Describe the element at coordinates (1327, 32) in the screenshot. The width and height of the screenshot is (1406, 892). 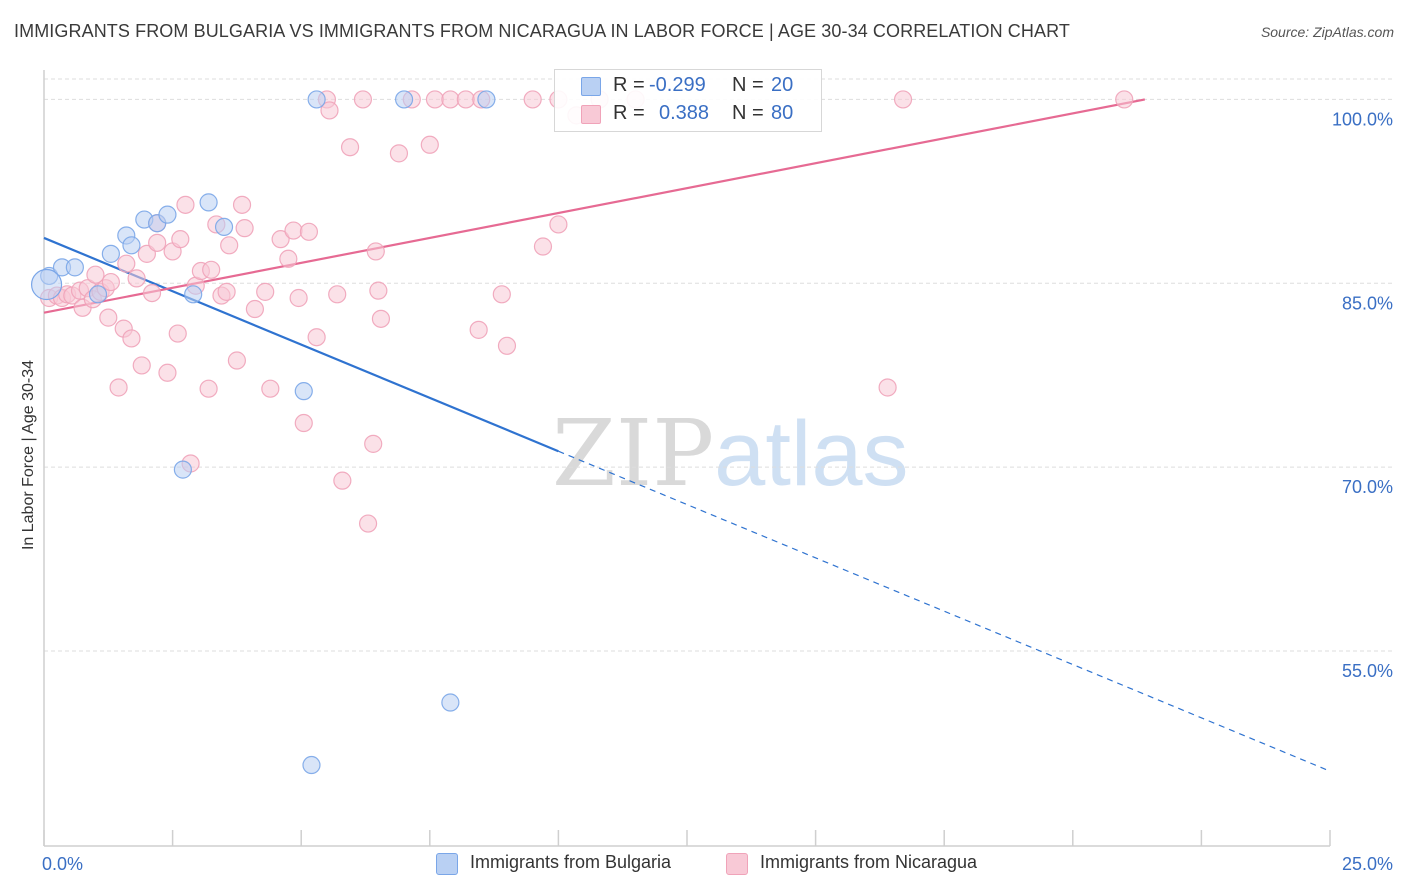
I see `source-label: Source: ZipAtlas.com` at that location.